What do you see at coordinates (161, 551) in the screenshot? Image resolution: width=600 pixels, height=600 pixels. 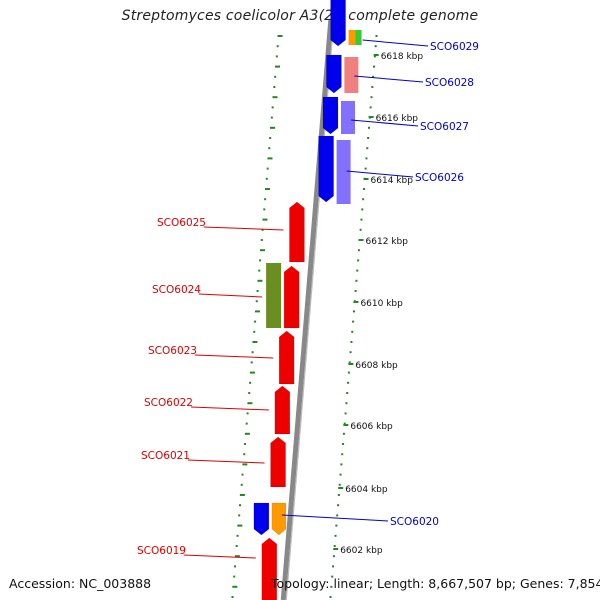 I see `gene-label-sco6019: SCO6019` at bounding box center [161, 551].